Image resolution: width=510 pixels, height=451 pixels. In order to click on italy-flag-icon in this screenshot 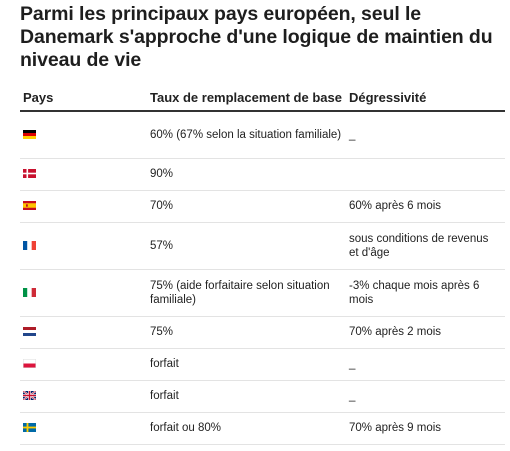, I will do `click(29, 292)`.